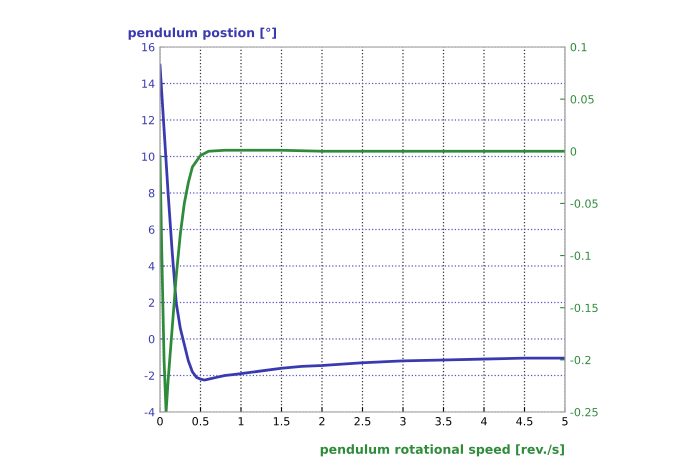  I want to click on y-tick-label: 8, so click(151, 193).